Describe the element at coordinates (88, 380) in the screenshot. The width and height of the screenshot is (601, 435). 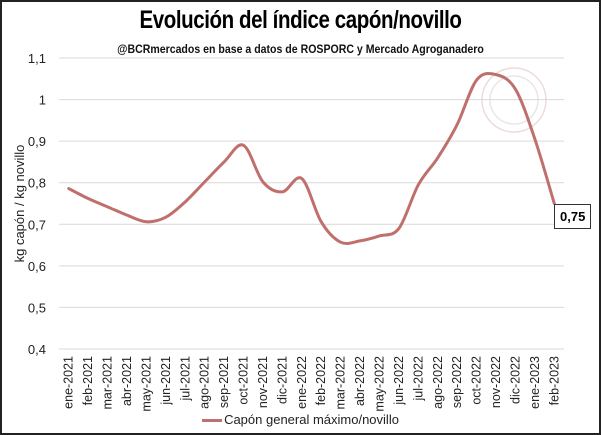
I see `x-tick-label: feb-2021` at that location.